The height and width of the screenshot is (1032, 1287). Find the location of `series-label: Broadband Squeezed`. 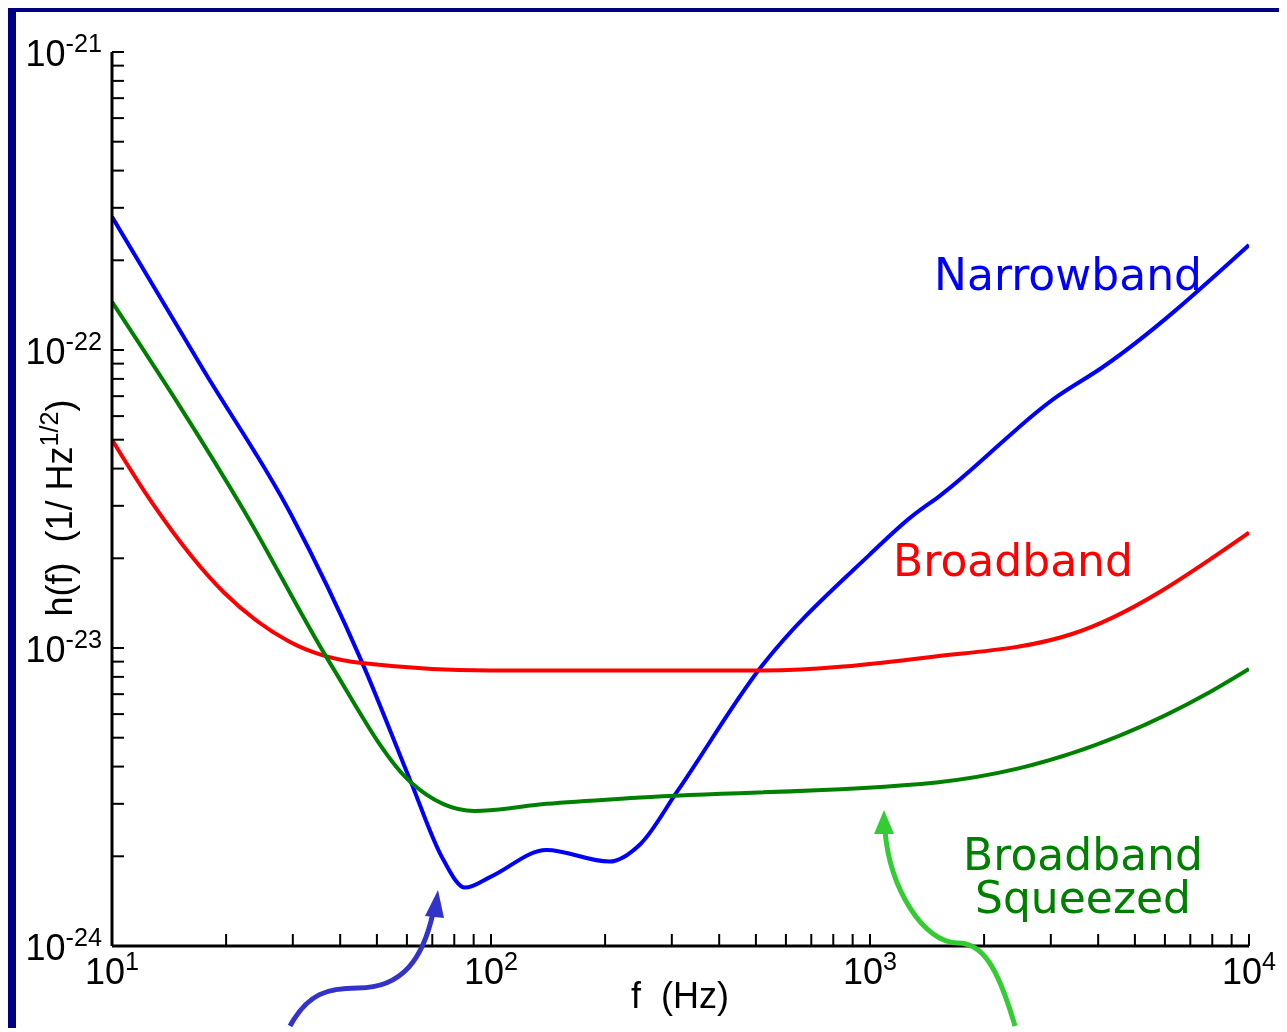

series-label: Broadband Squeezed is located at coordinates (1083, 876).